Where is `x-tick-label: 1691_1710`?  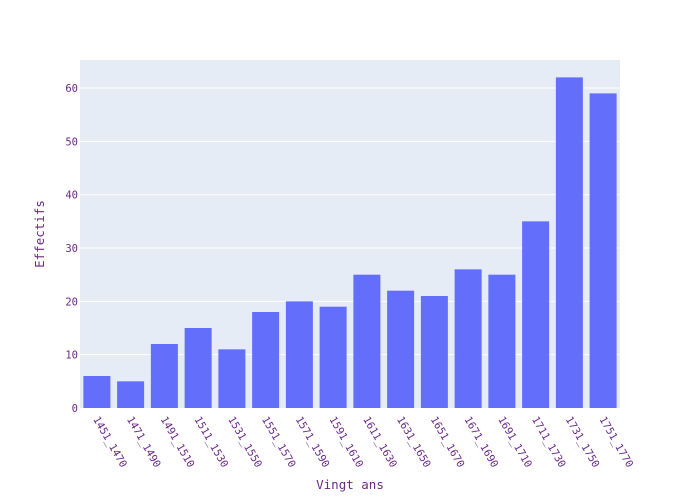 x-tick-label: 1691_1710 is located at coordinates (514, 442).